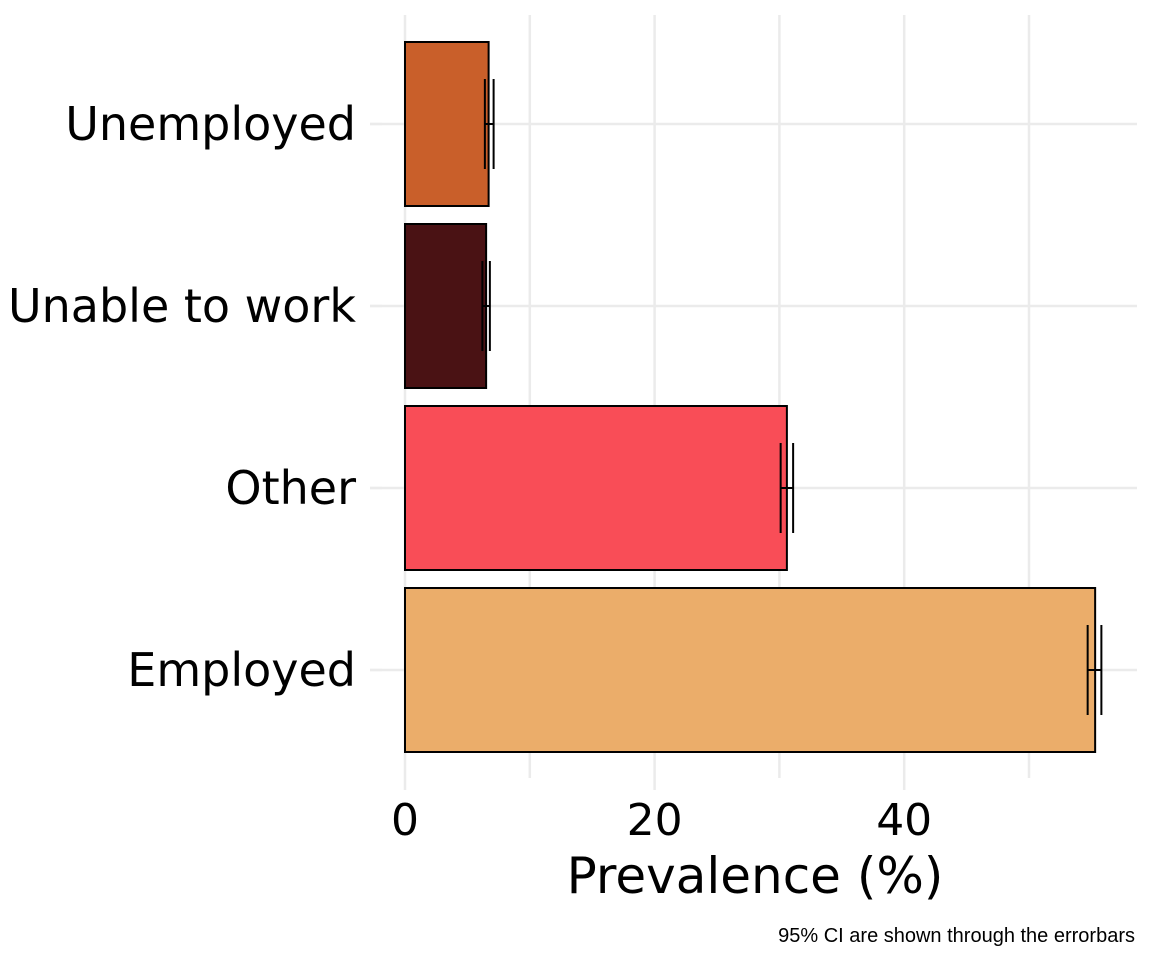  Describe the element at coordinates (241, 670) in the screenshot. I see `category-label: Employed` at that location.